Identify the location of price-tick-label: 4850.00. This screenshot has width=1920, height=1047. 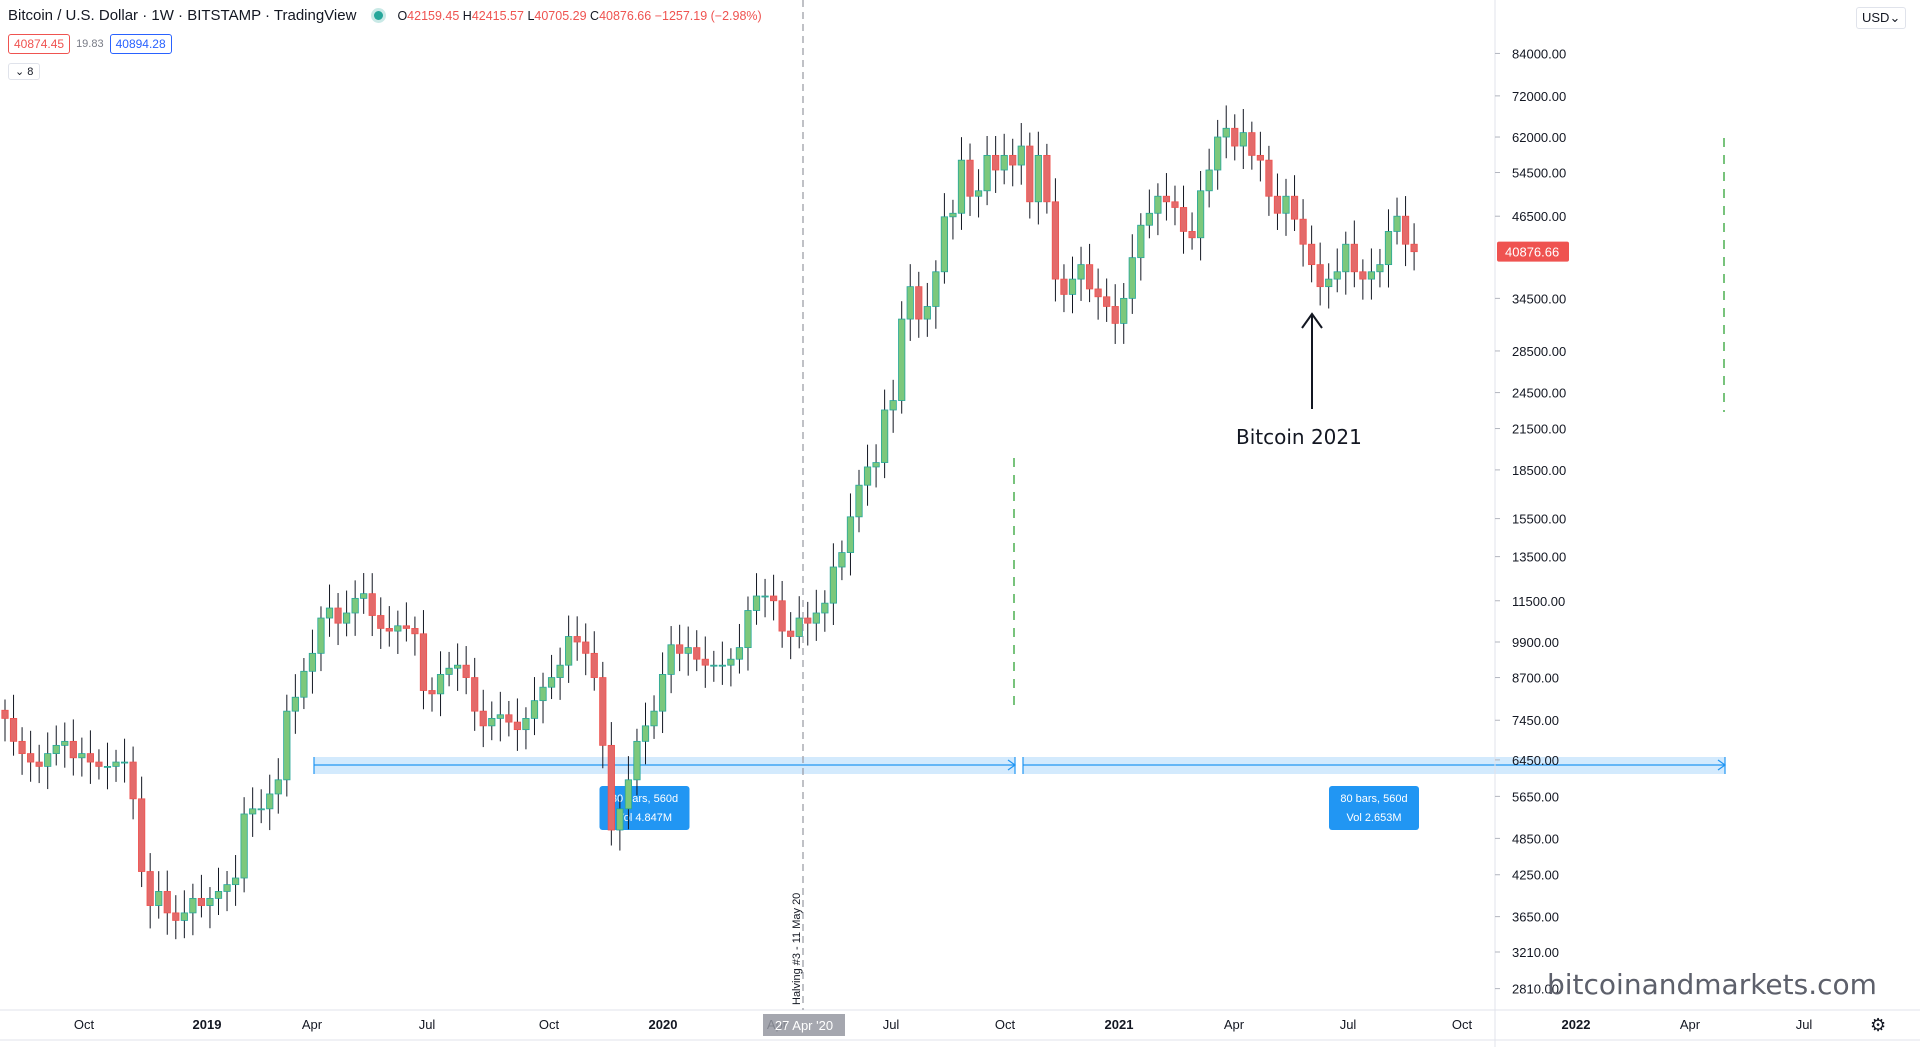
(1535, 838).